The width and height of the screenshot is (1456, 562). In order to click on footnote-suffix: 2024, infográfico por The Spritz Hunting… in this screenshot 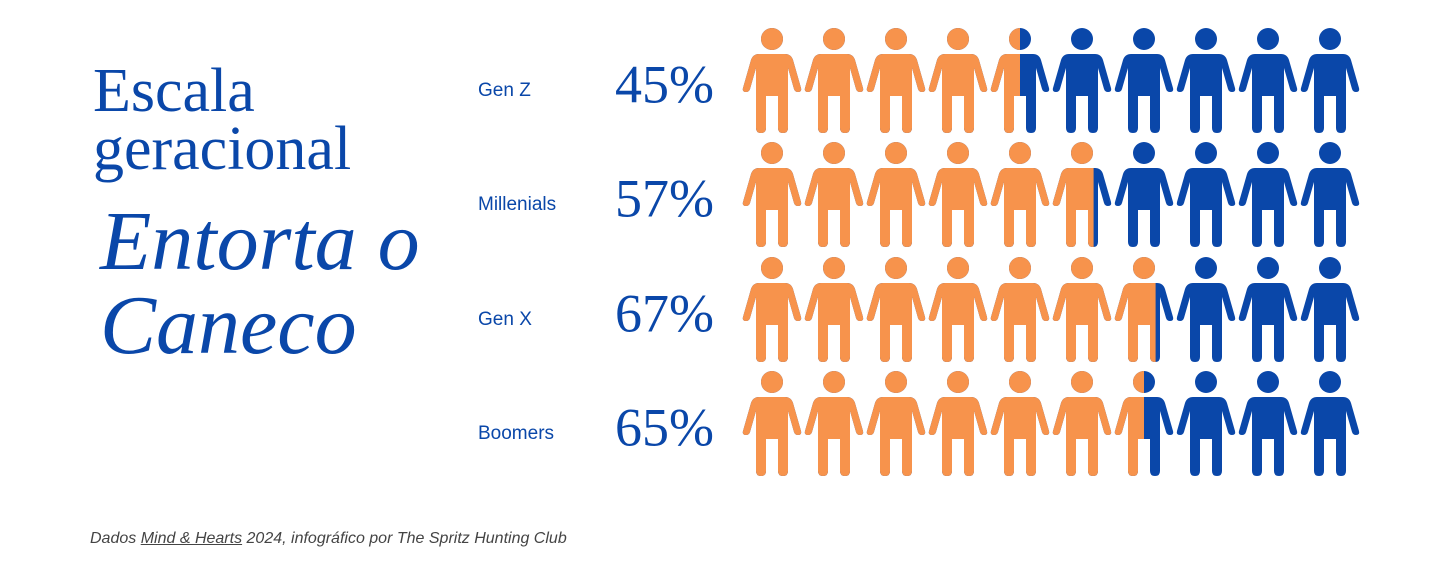, I will do `click(406, 538)`.